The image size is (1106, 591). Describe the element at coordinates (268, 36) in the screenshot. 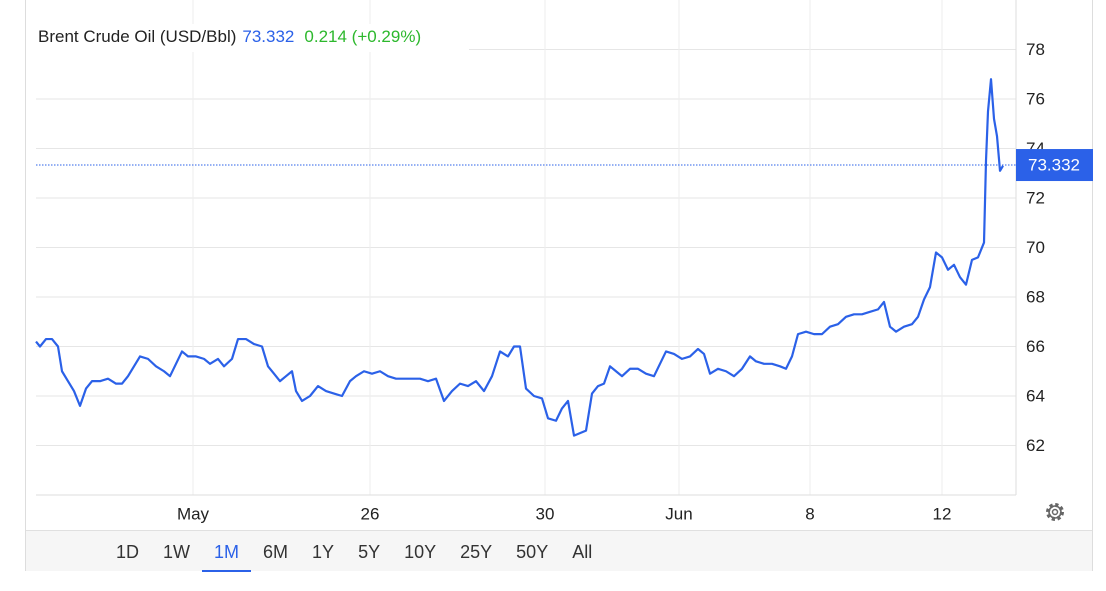

I see `header-price: 73.332` at that location.